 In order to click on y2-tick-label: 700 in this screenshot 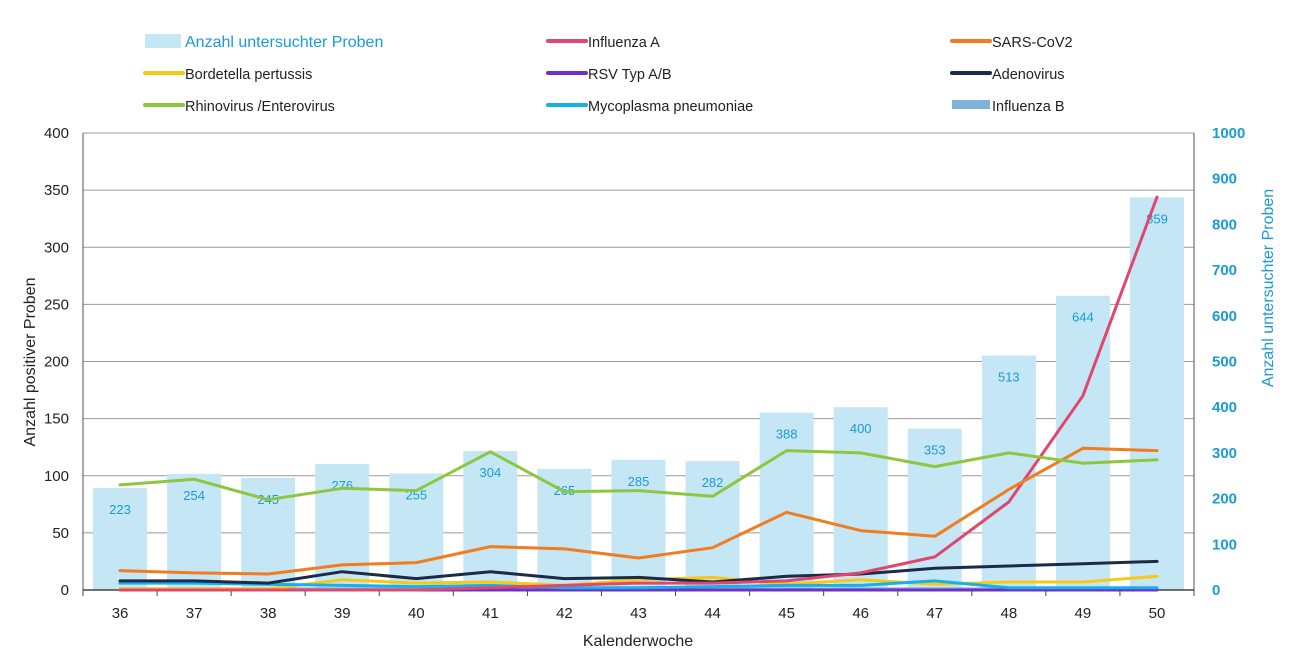, I will do `click(1224, 270)`.